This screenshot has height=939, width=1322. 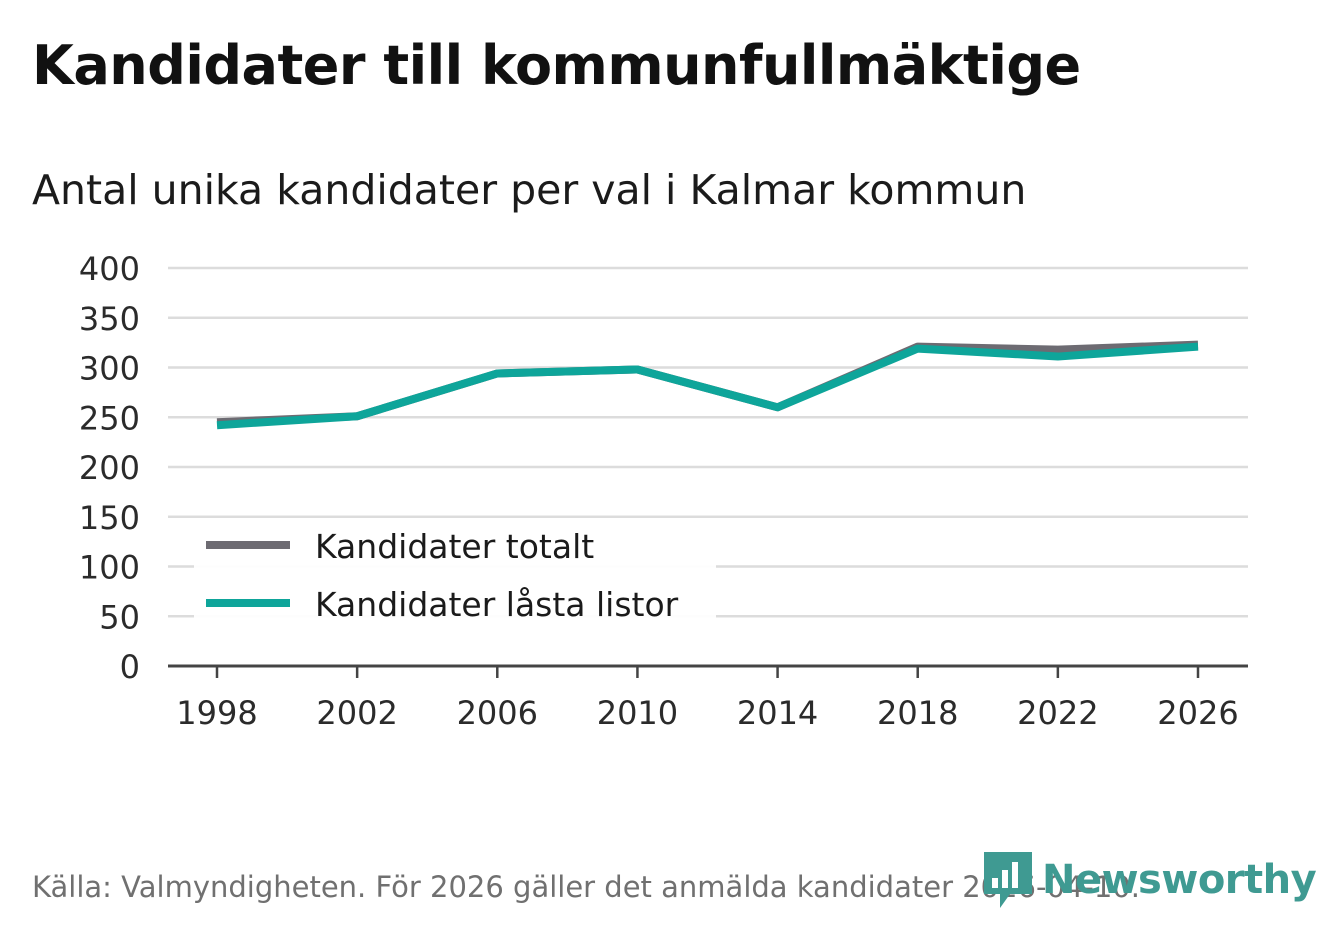 What do you see at coordinates (497, 713) in the screenshot?
I see `x-tick-label: 2006` at bounding box center [497, 713].